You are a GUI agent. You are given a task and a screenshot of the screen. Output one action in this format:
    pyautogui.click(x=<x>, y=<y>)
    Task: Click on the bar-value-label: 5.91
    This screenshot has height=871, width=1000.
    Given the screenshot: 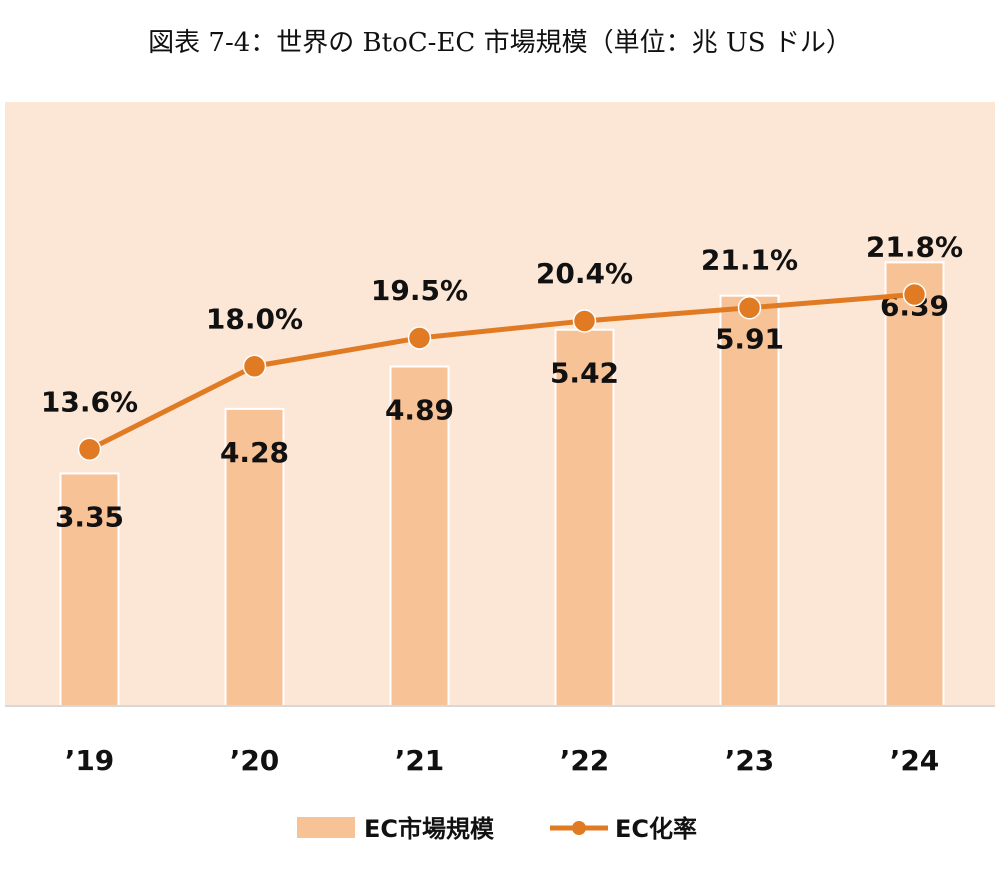 What is the action you would take?
    pyautogui.click(x=749, y=339)
    